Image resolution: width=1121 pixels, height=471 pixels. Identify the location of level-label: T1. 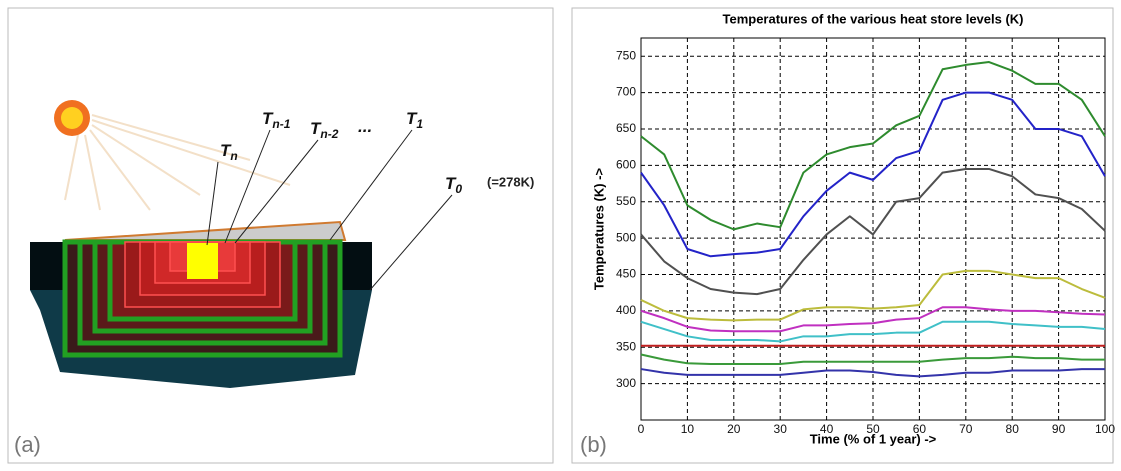
(414, 120).